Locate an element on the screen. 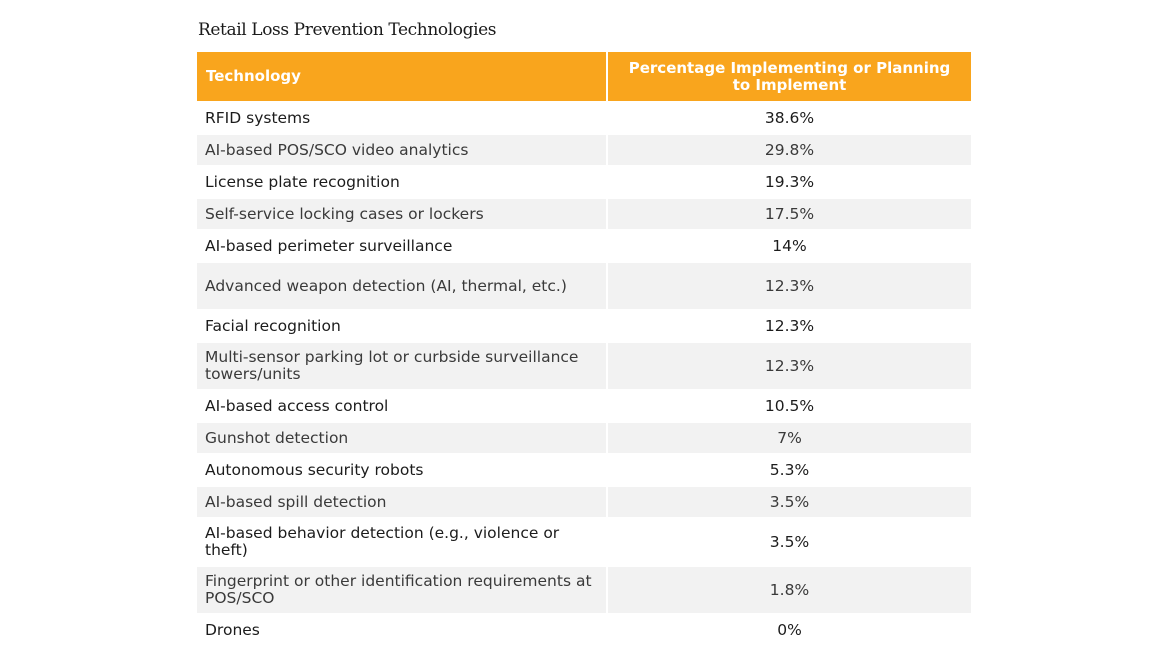 The image size is (1170, 658). percentage-cell: 0% is located at coordinates (789, 630).